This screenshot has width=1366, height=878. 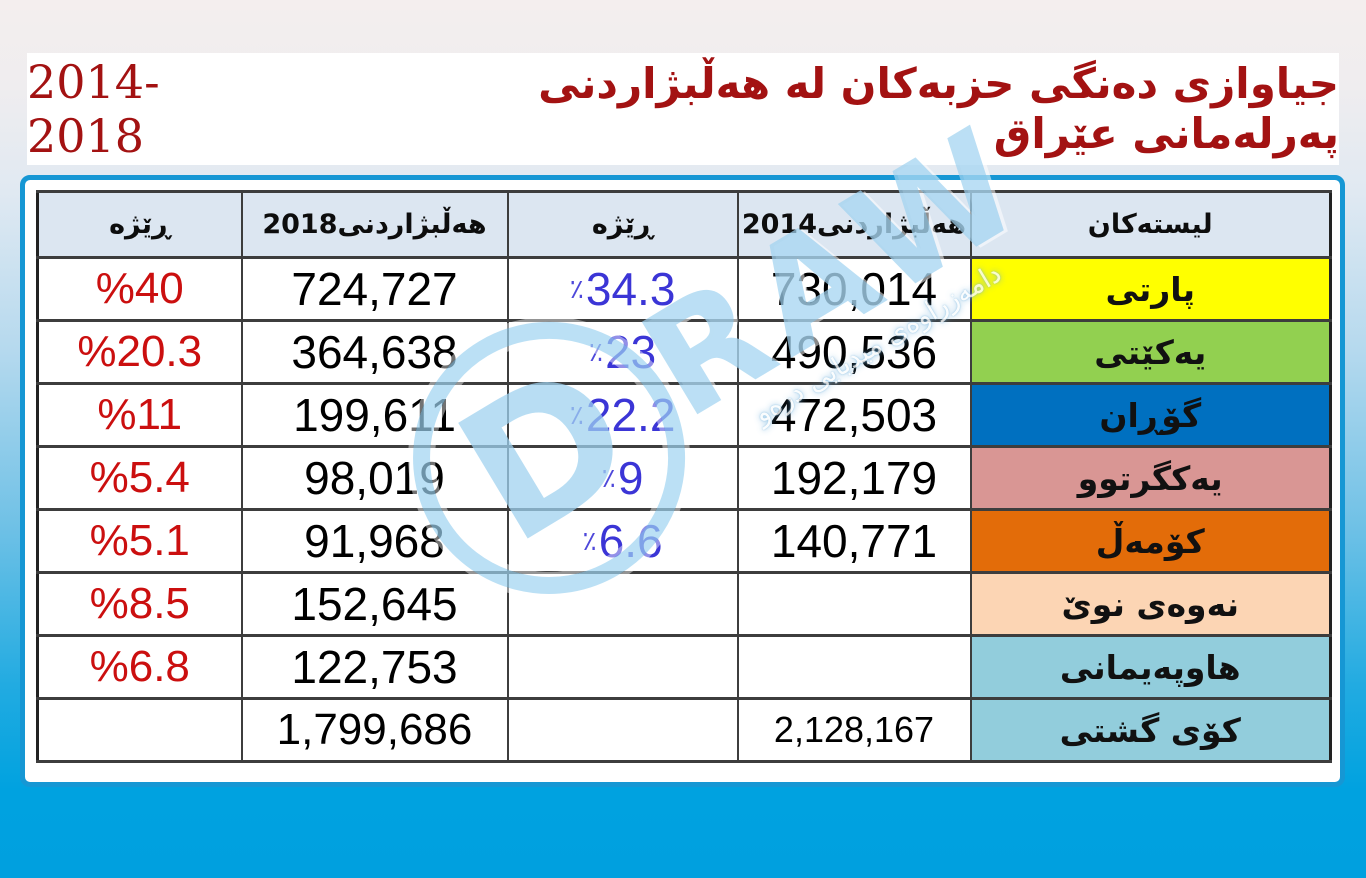 I want to click on table-row: کۆمەڵ 140,771 ٪6.6 91,968 %5.1, so click(x=684, y=541).